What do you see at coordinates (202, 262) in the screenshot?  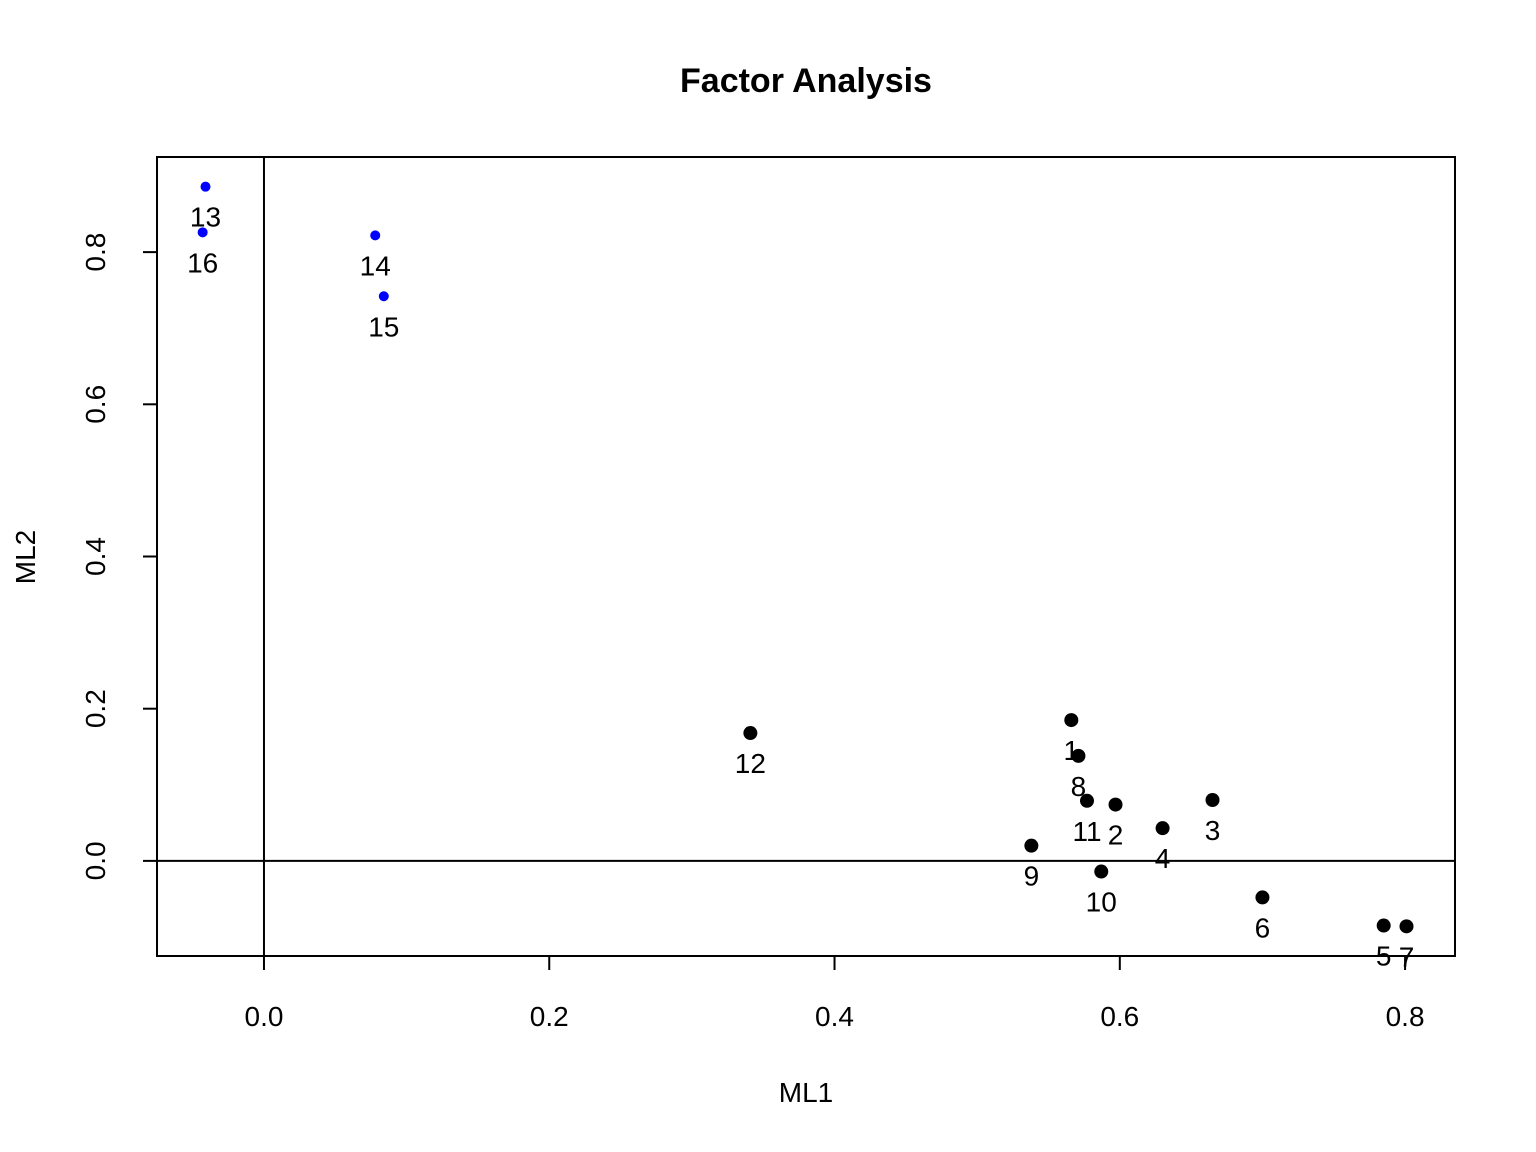 I see `point-label-16: 16` at bounding box center [202, 262].